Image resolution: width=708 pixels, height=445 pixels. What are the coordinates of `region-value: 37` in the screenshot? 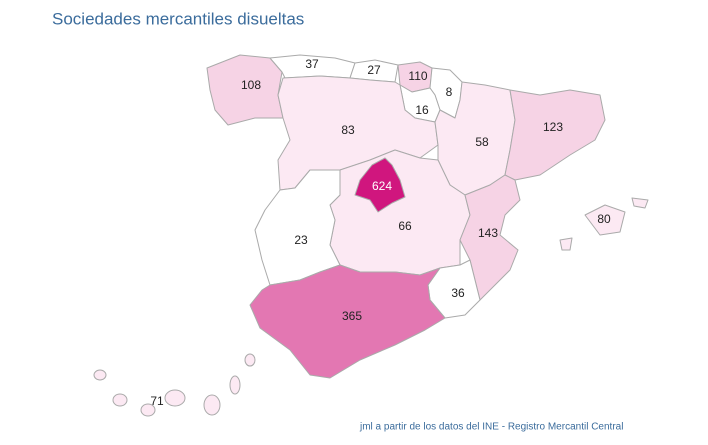 It's located at (312, 64).